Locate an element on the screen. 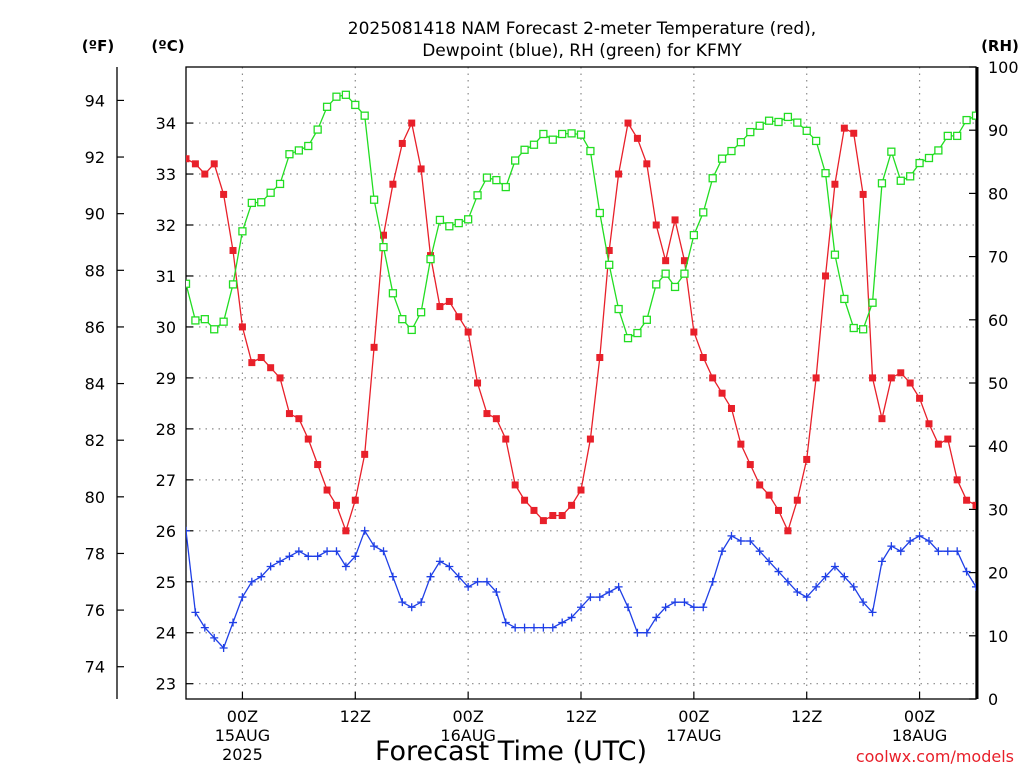 Image resolution: width=1024 pixels, height=768 pixels. rh-tick-label: 40 is located at coordinates (998, 446).